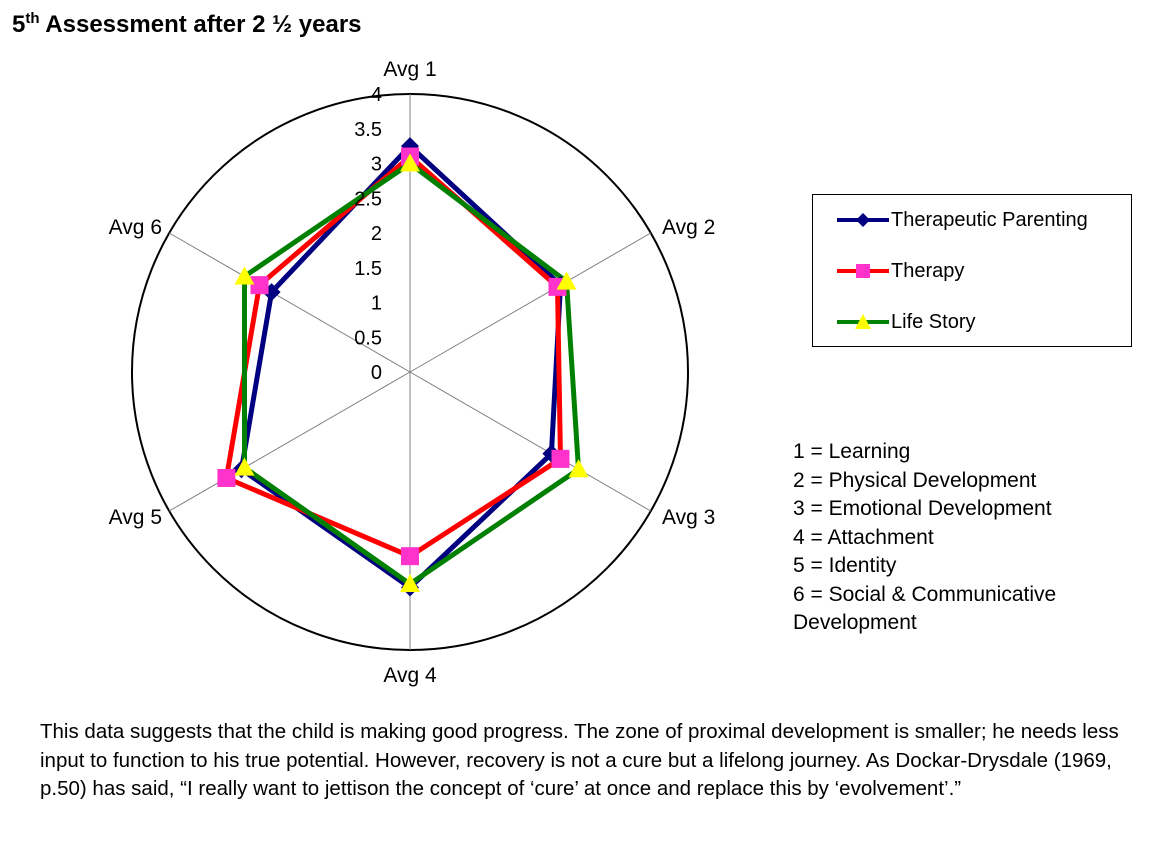  What do you see at coordinates (135, 227) in the screenshot?
I see `category-label: Avg 6` at bounding box center [135, 227].